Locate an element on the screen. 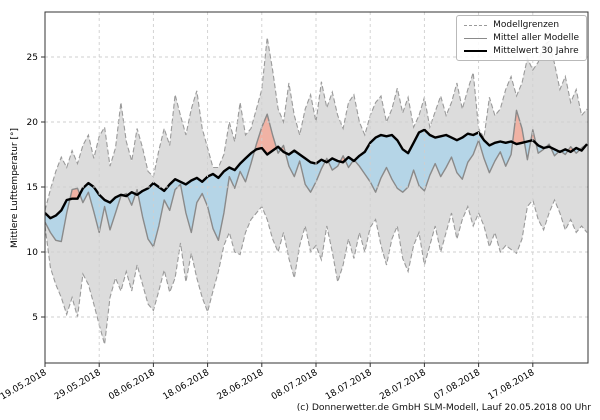 Image resolution: width=600 pixels, height=420 pixels. y-tick-label: 10 is located at coordinates (33, 253).